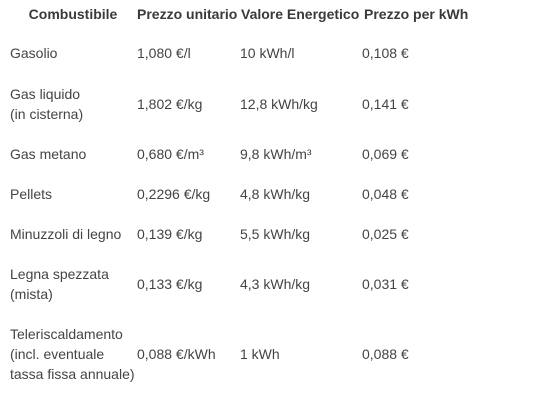 The image size is (547, 403). I want to click on energy-value: 10 kWh/l, so click(267, 53).